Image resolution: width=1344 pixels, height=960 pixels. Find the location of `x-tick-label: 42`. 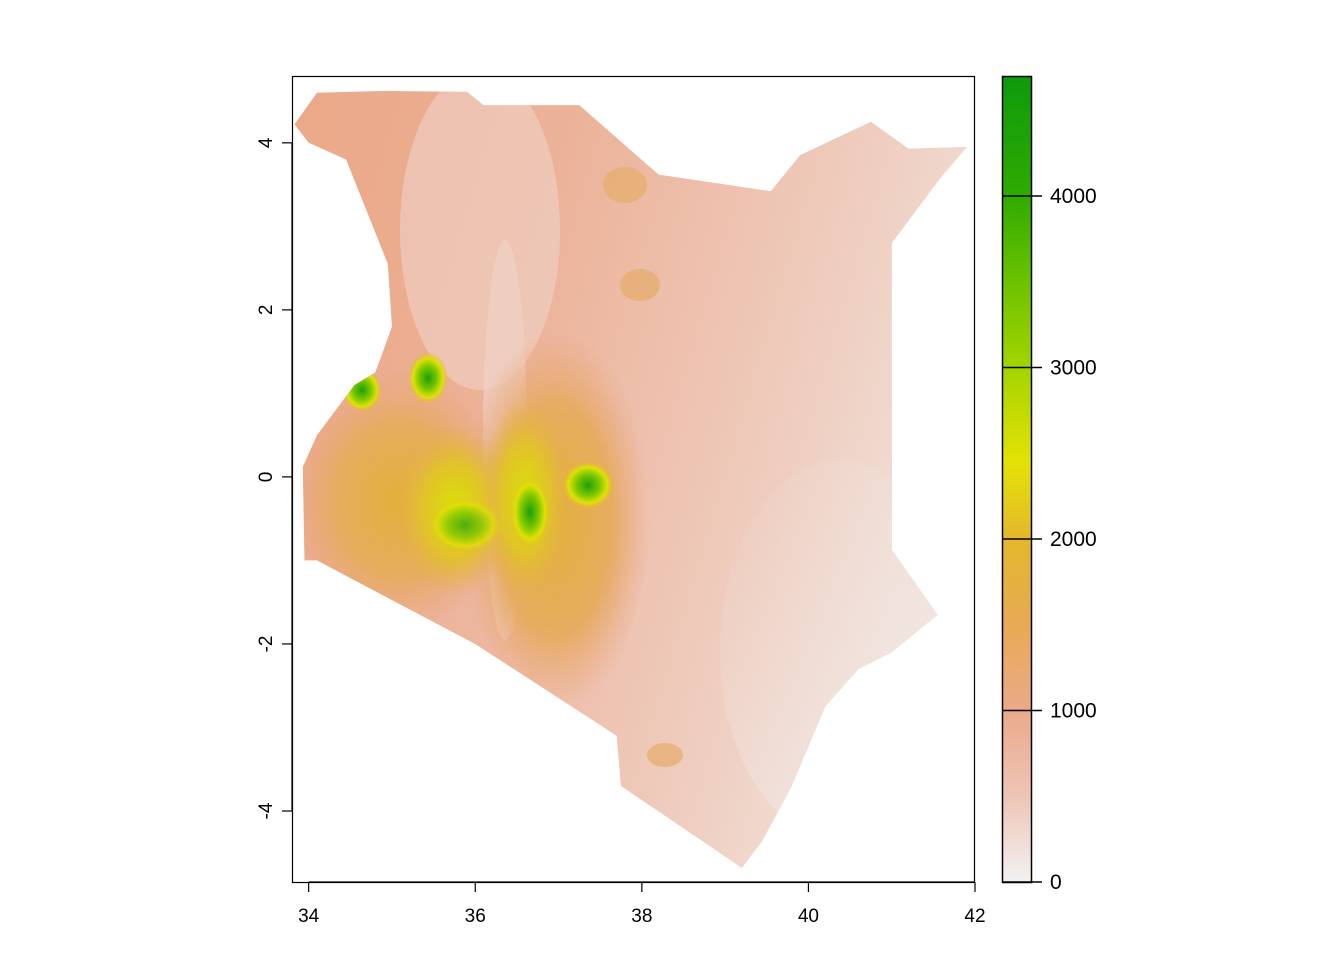

x-tick-label: 42 is located at coordinates (974, 916).